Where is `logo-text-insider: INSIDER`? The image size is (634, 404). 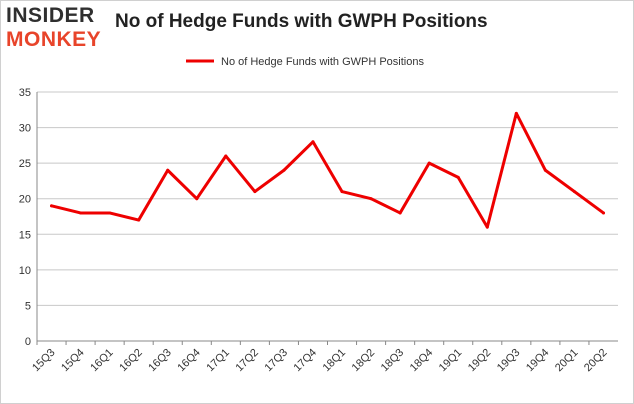
logo-text-insider: INSIDER is located at coordinates (50, 15).